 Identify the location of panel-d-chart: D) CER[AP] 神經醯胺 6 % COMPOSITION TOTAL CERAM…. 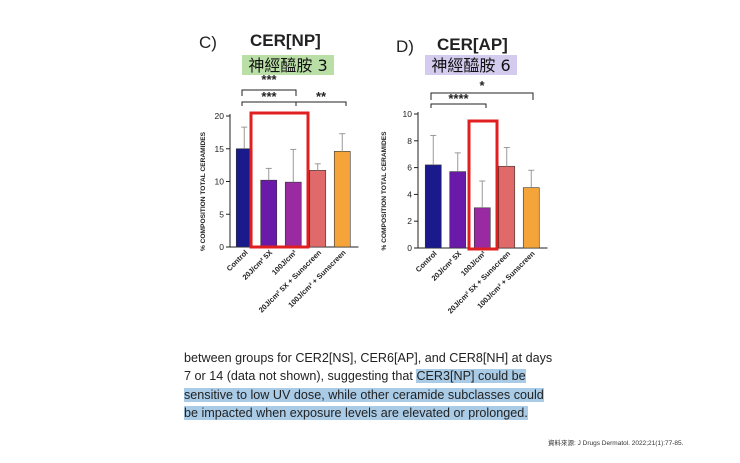
(464, 175).